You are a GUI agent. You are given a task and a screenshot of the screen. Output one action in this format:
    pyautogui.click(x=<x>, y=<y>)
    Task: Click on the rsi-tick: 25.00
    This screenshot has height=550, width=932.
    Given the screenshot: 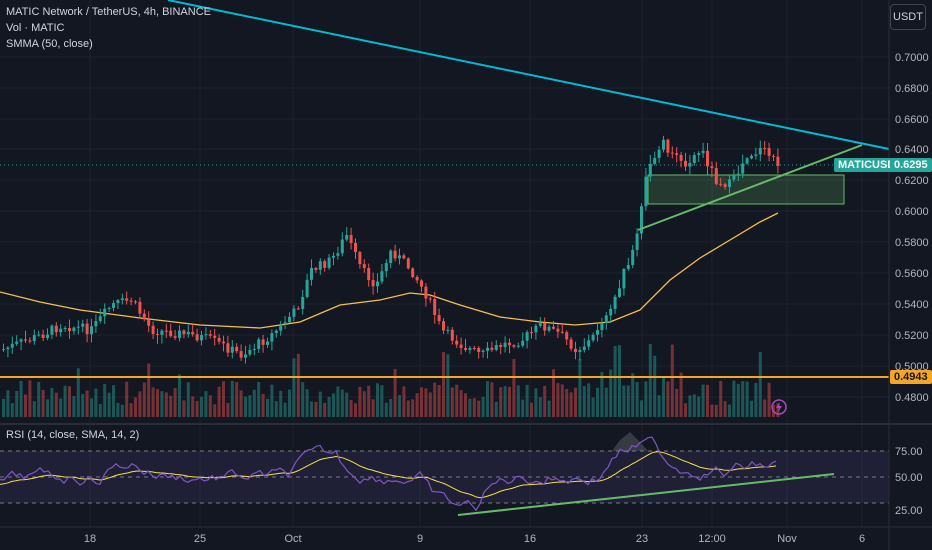 What is the action you would take?
    pyautogui.click(x=909, y=511)
    